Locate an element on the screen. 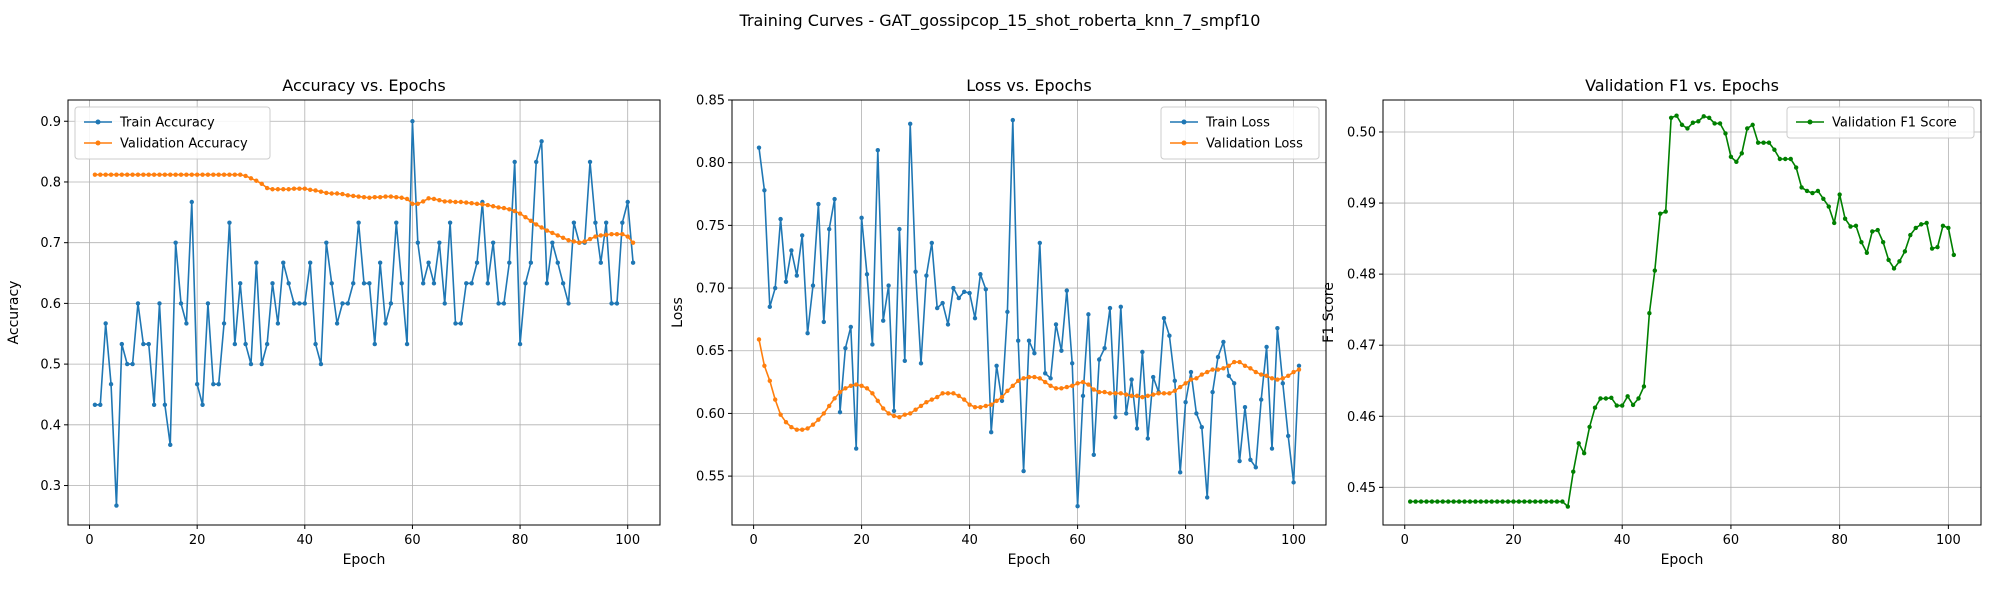 The width and height of the screenshot is (2000, 600). y-tick-label: 0.7 is located at coordinates (50, 243).